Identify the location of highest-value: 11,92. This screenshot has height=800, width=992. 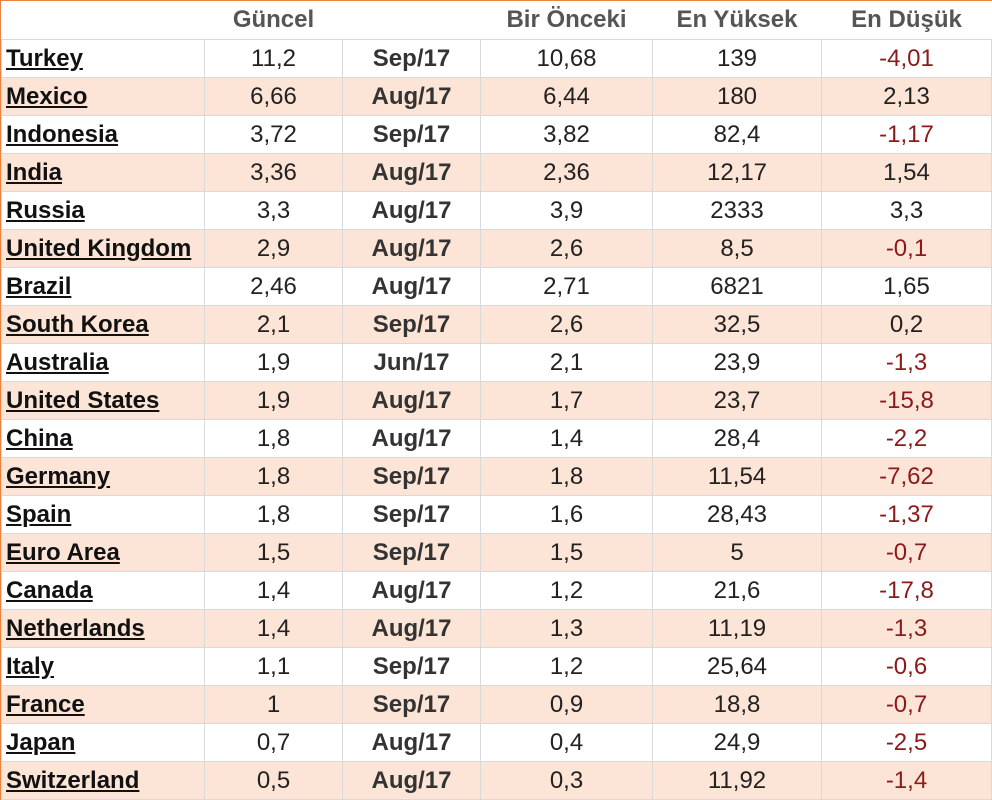
(737, 780).